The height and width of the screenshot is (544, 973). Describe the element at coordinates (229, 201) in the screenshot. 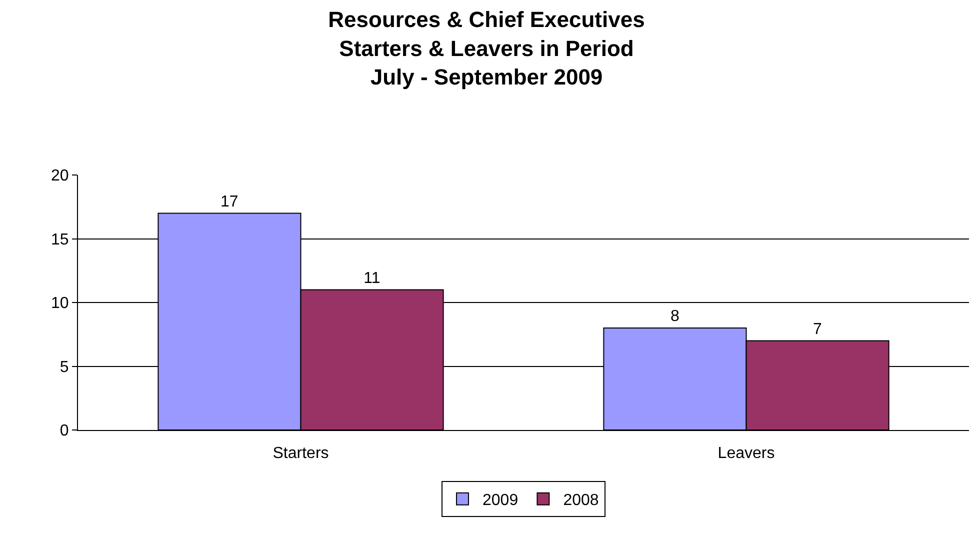

I see `data-label: 17` at that location.